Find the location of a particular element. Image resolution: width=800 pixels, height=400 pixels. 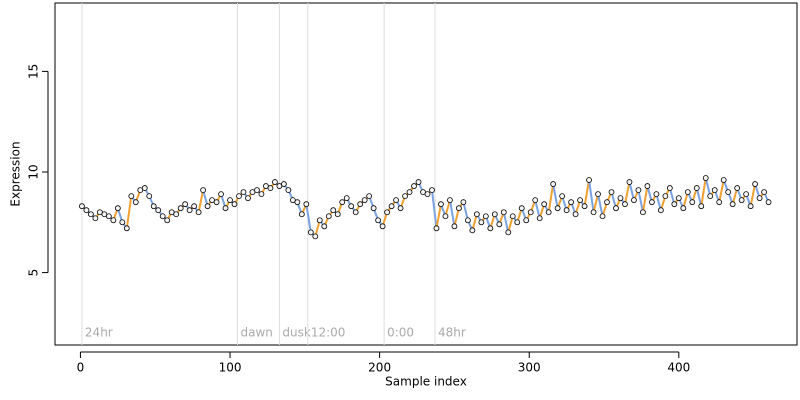

y-axis-title: Expression is located at coordinates (16, 173).